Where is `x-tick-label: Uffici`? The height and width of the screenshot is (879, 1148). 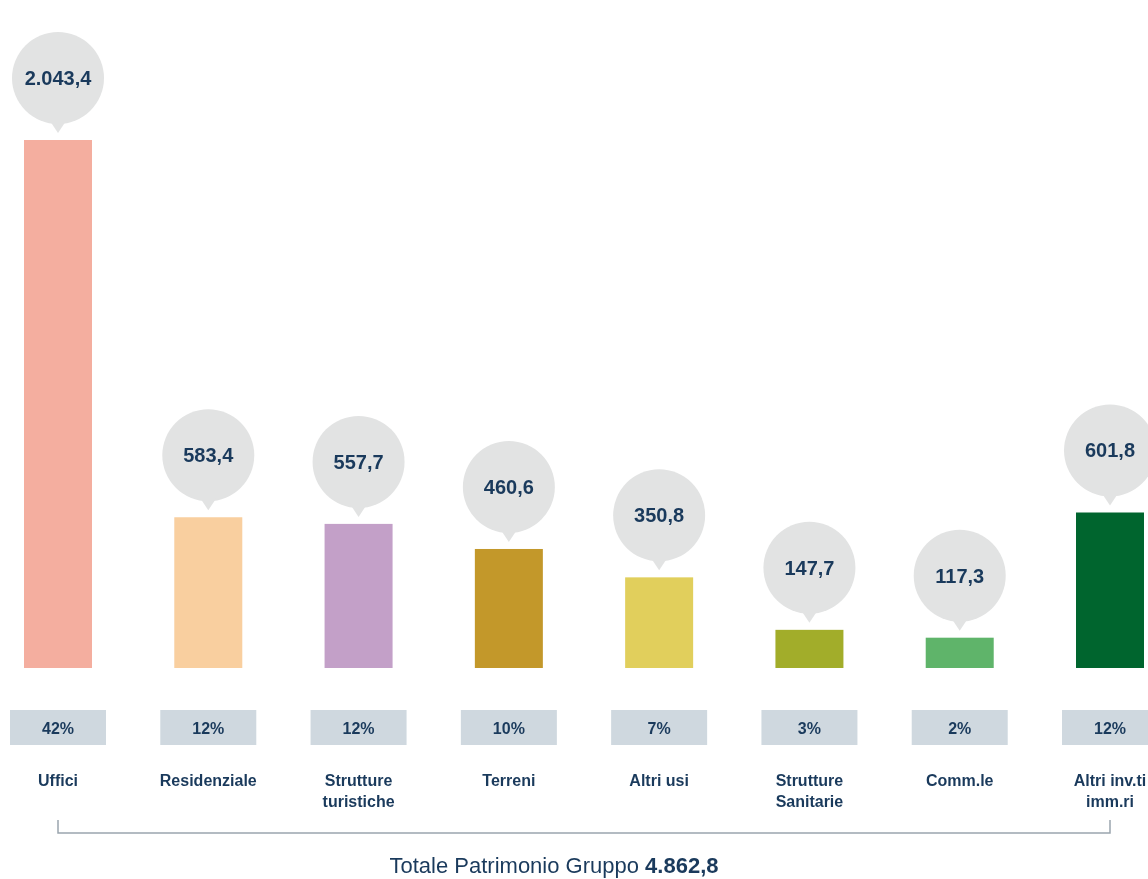
x-tick-label: Uffici is located at coordinates (58, 780).